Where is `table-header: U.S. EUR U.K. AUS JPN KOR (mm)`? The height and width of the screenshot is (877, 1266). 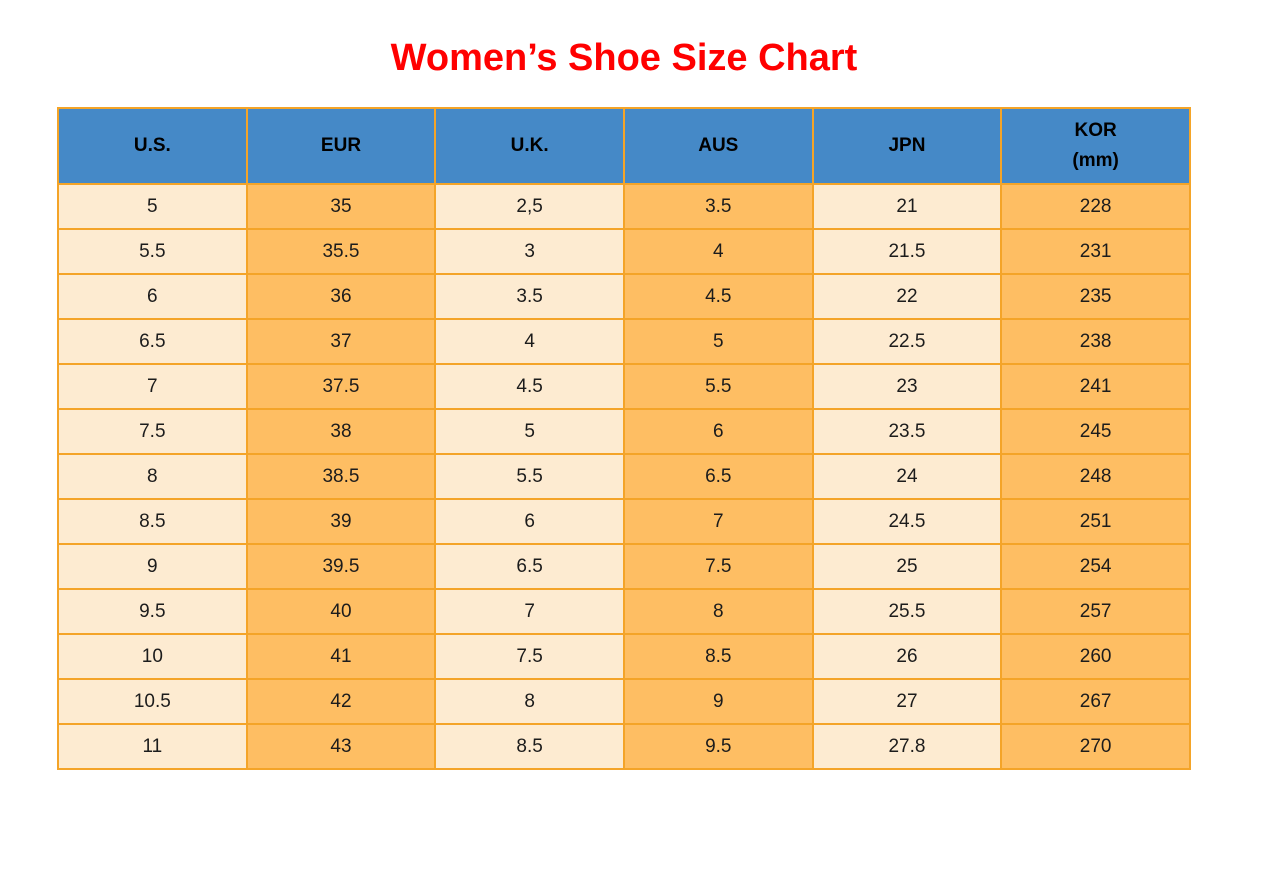 table-header: U.S. EUR U.K. AUS JPN KOR (mm) is located at coordinates (624, 146).